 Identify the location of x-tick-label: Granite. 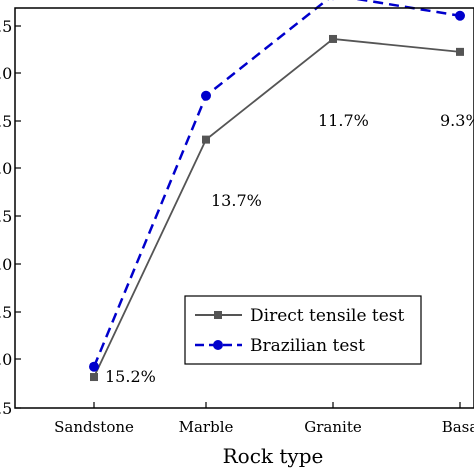
(333, 427).